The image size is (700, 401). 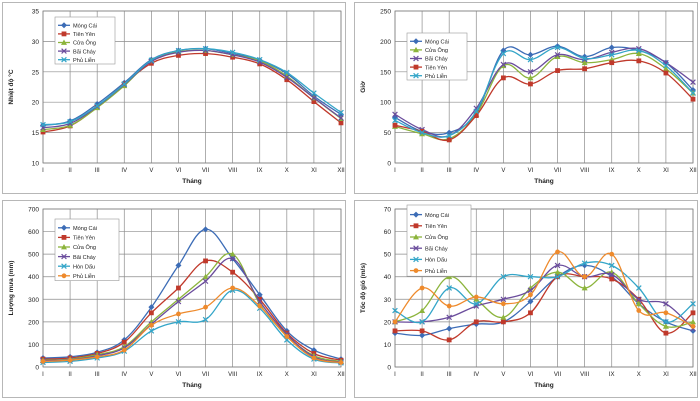 What do you see at coordinates (436, 271) in the screenshot?
I see `legend-entry-phu-lien: Phủ Liễn` at bounding box center [436, 271].